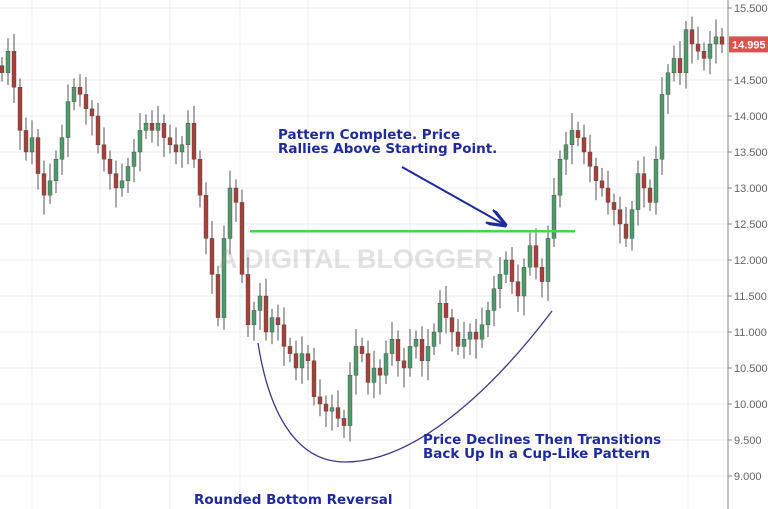 The image size is (768, 509). I want to click on y-tick-label: 12.500, so click(751, 225).